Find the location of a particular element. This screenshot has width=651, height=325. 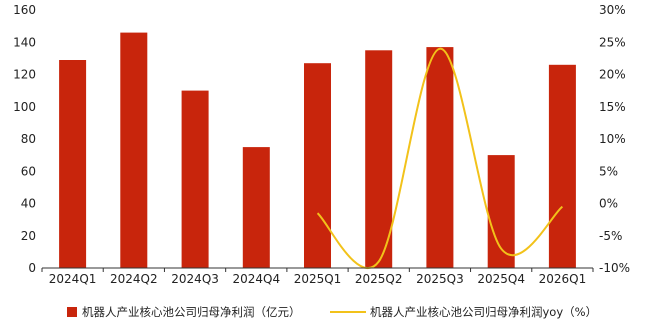

right-tick-label: -5% is located at coordinates (610, 236).